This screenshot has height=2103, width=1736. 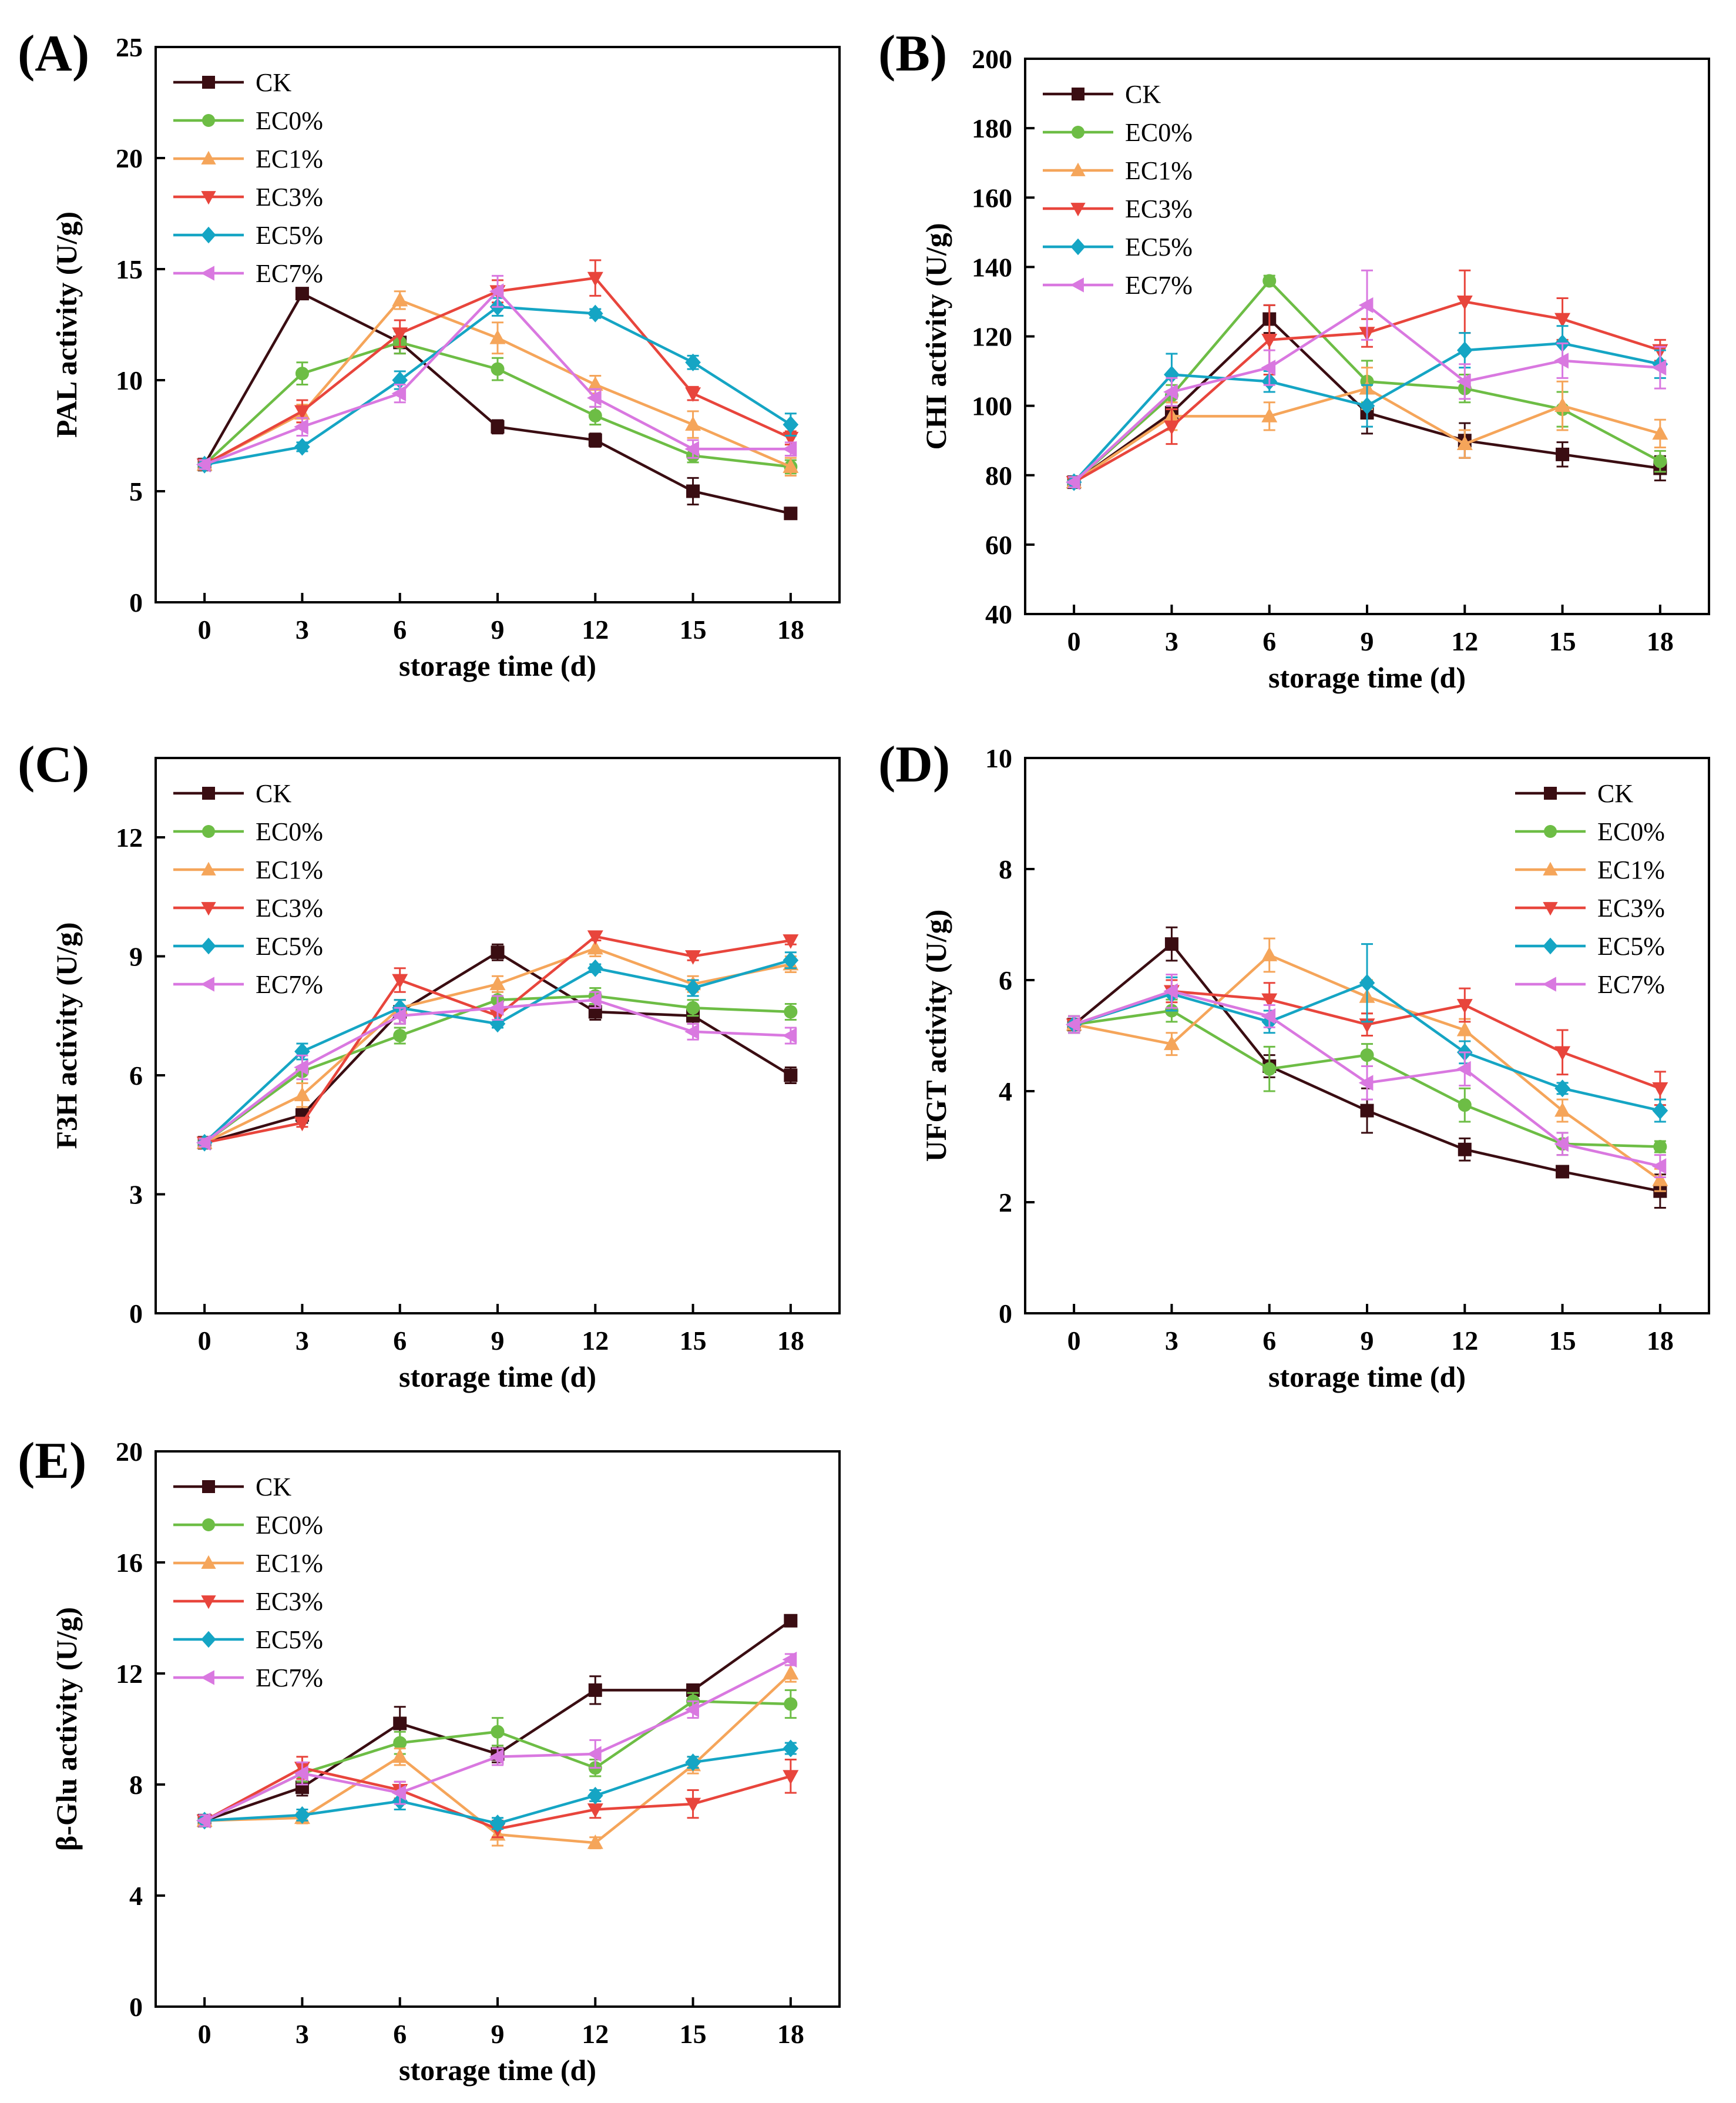 What do you see at coordinates (497, 2070) in the screenshot?
I see `x-axis-title: storage time (d)` at bounding box center [497, 2070].